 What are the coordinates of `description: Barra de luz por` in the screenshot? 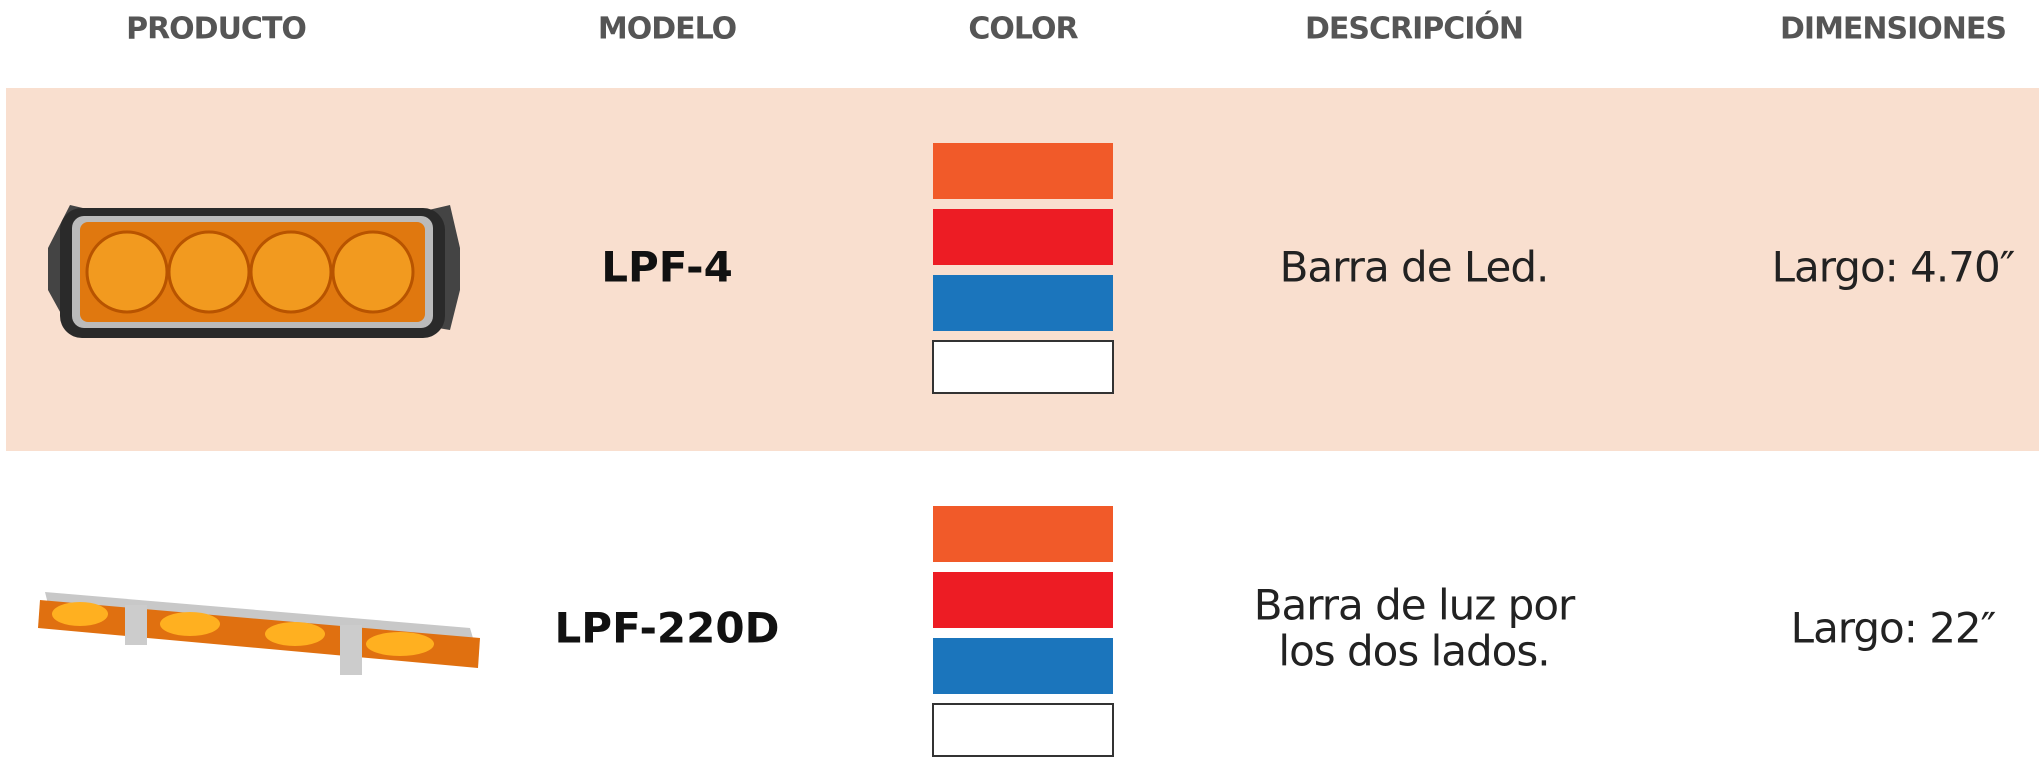 It's located at (1415, 605).